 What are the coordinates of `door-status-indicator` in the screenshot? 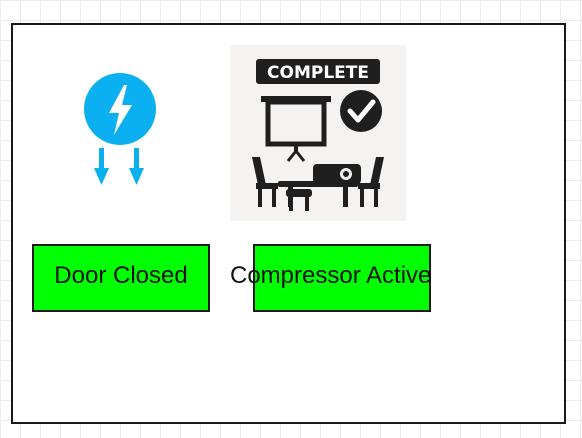 It's located at (121, 278).